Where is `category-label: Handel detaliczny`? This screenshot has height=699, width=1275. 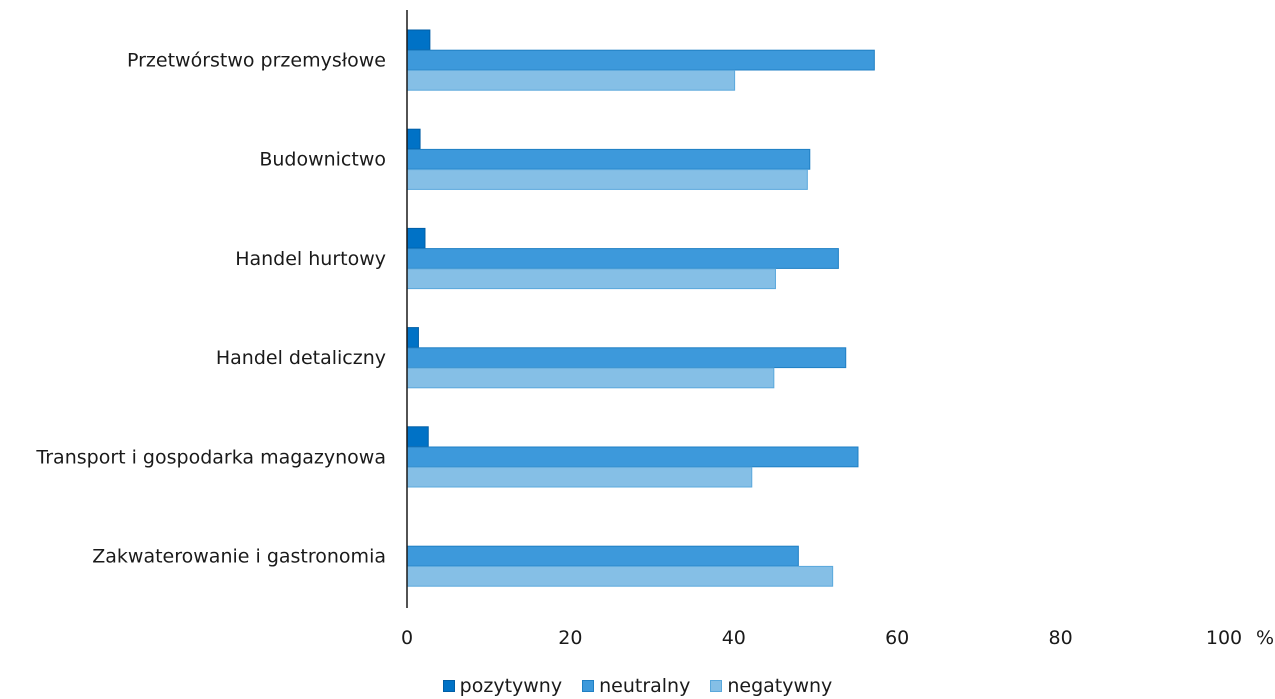 category-label: Handel detaliczny is located at coordinates (301, 358).